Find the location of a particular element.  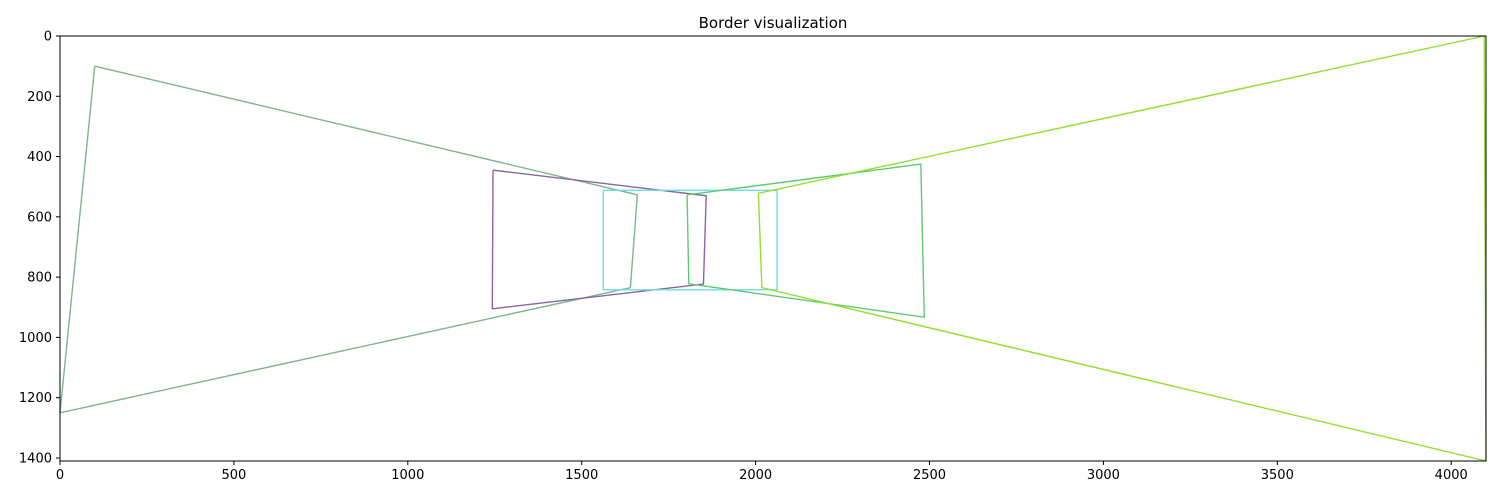

x-tick-label: 3000 is located at coordinates (1103, 475).